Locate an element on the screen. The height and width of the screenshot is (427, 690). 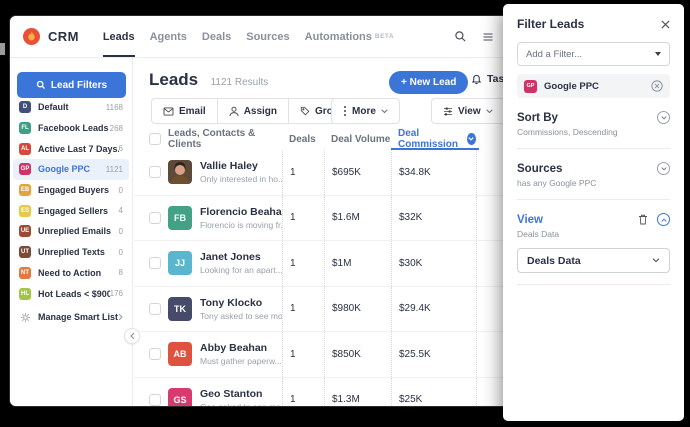
sidebar-item-count: 1121 is located at coordinates (114, 169).